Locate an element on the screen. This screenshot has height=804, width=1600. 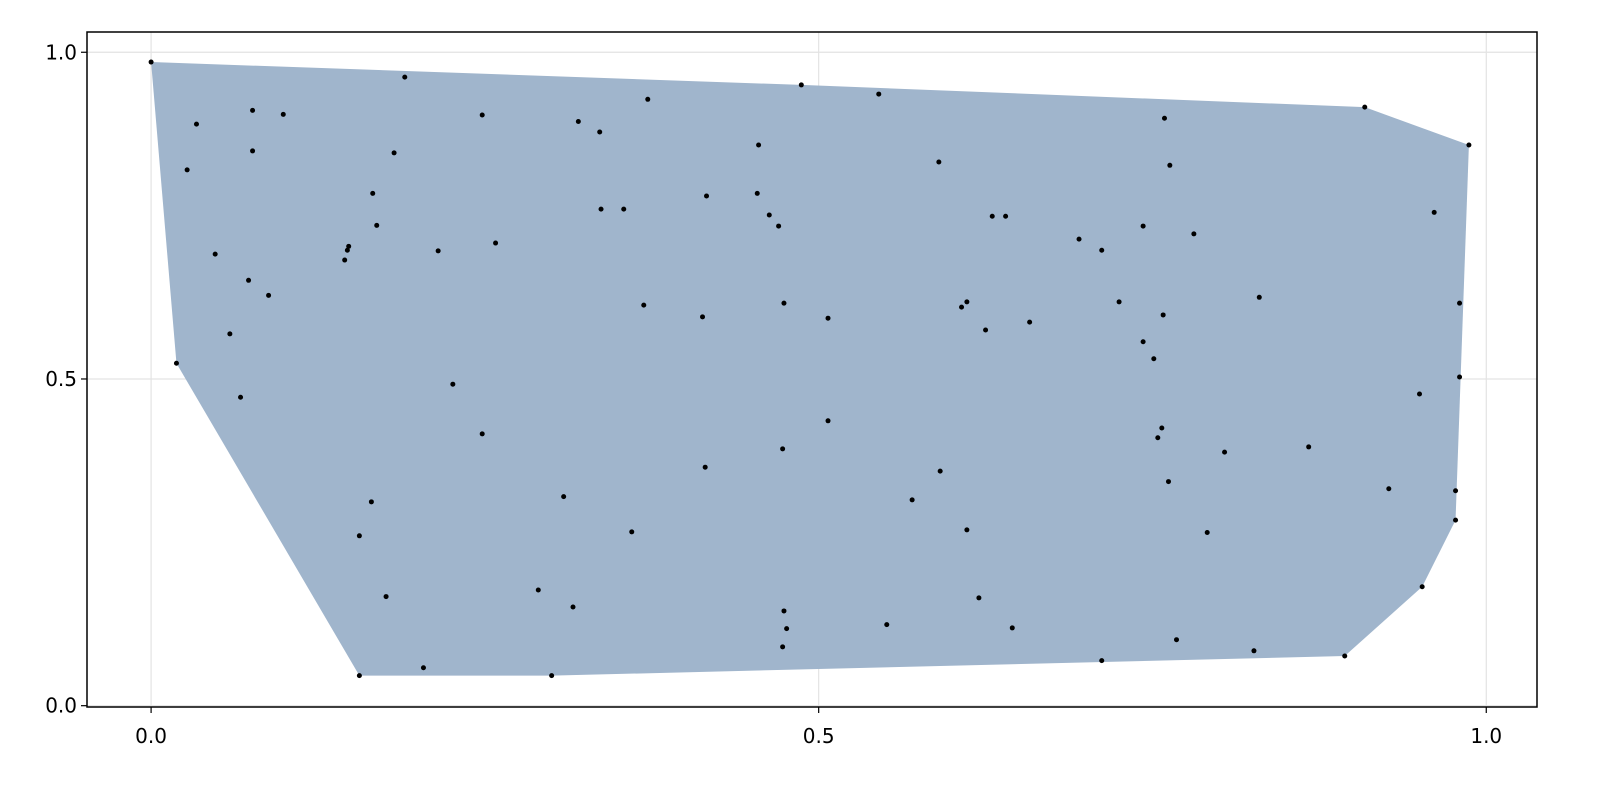
x-tick-label: 0.5 is located at coordinates (819, 736).